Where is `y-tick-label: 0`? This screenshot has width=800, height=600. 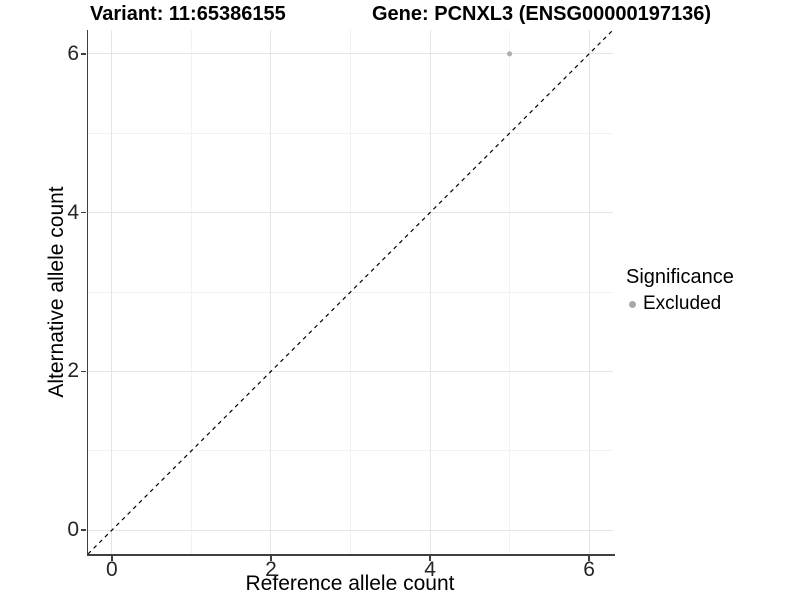 y-tick-label: 0 is located at coordinates (73, 530).